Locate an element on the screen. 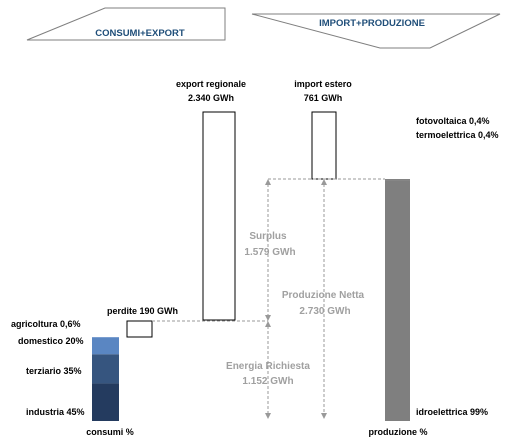 This screenshot has height=437, width=508. import-box is located at coordinates (324, 145).